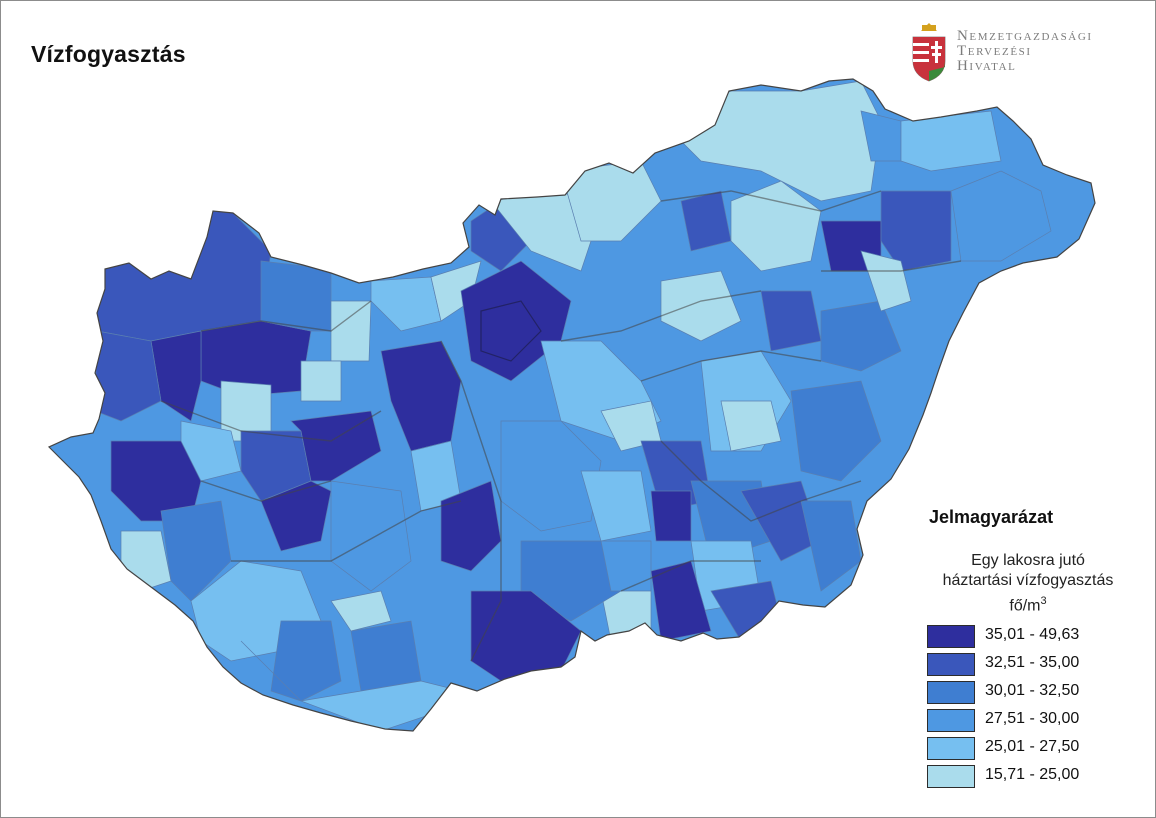  What do you see at coordinates (1032, 746) in the screenshot?
I see `legend-label: 25,01 - 27,50` at bounding box center [1032, 746].